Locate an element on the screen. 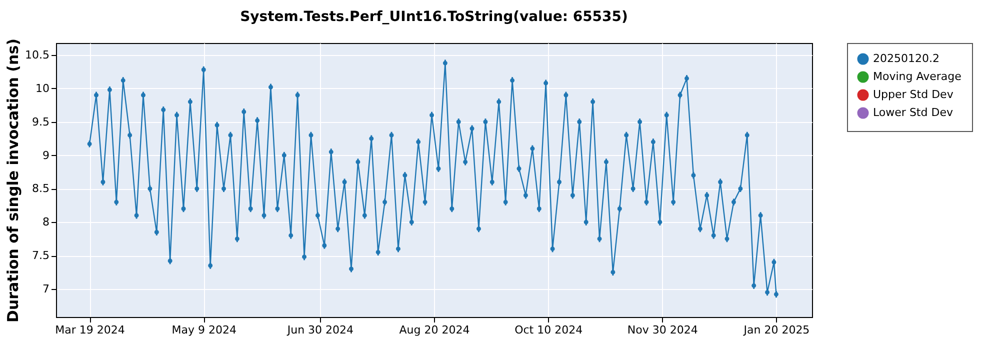  x-tick-label: Jan 20 2025 is located at coordinates (776, 330).